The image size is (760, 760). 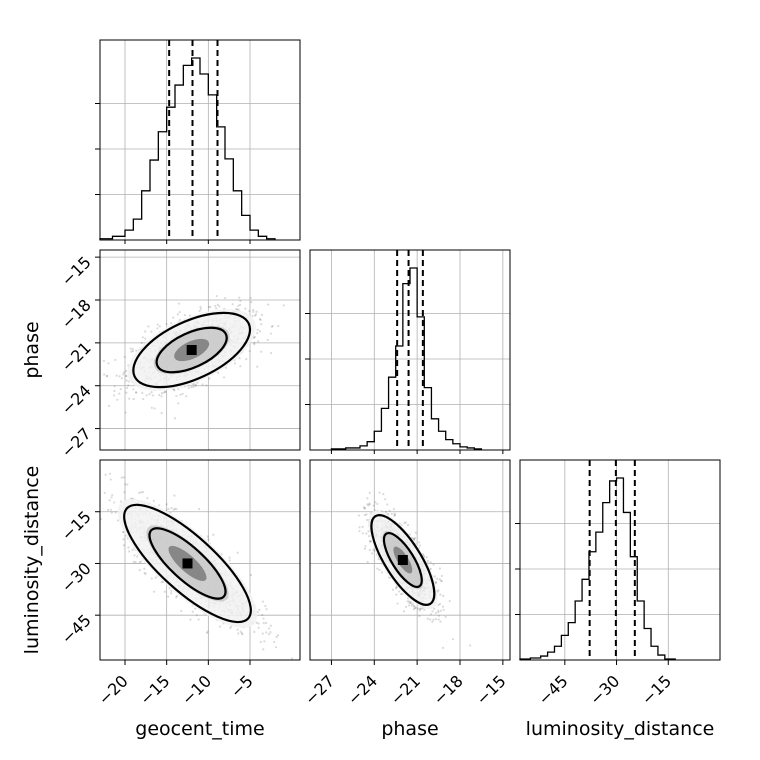 What do you see at coordinates (32, 349) in the screenshot?
I see `y-axis-label-phase: phase` at bounding box center [32, 349].